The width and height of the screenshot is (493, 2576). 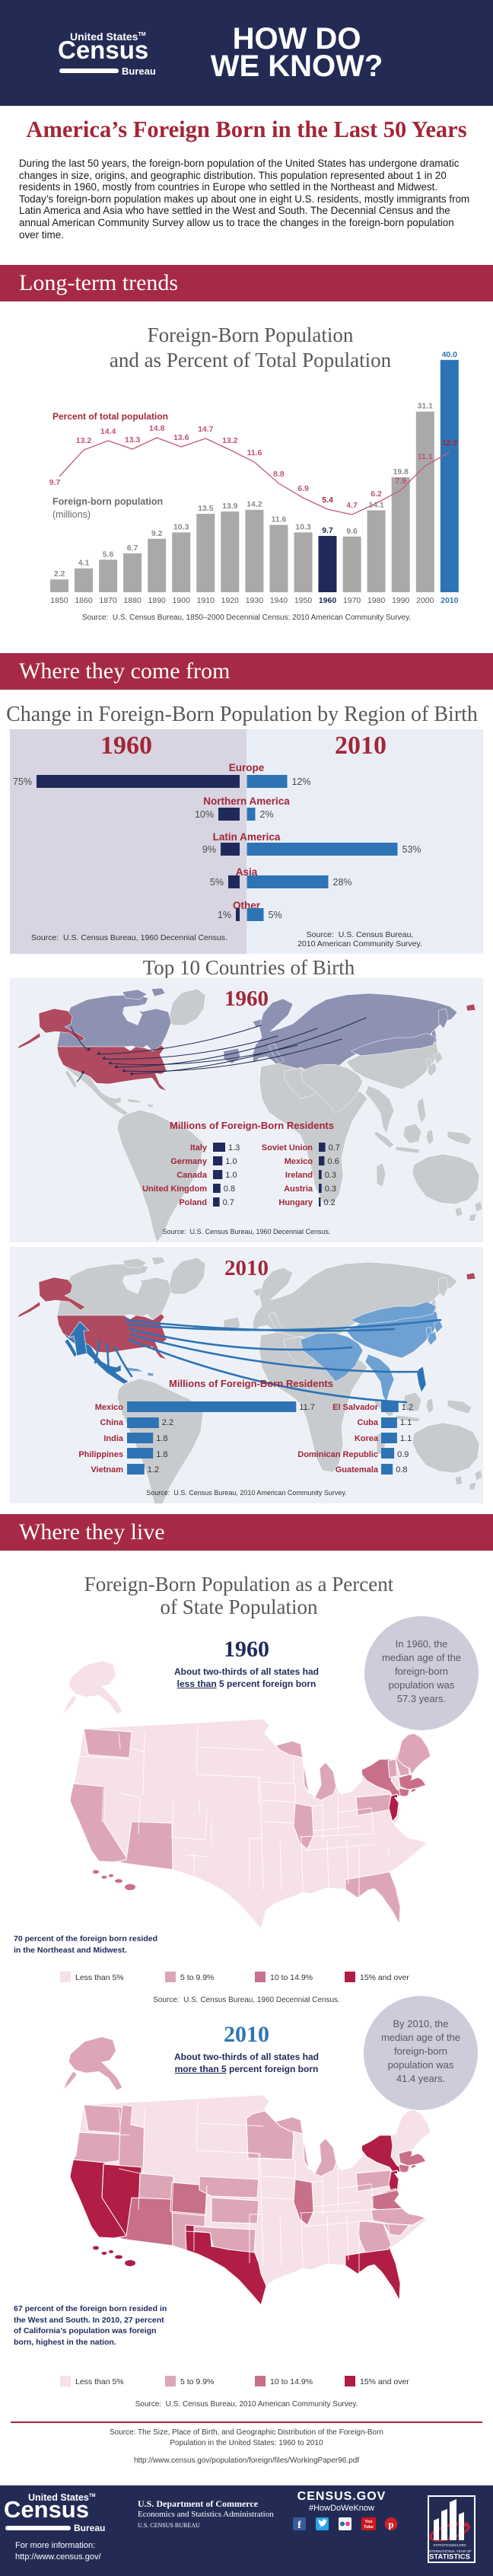 I want to click on svg-text: 1%, so click(x=224, y=915).